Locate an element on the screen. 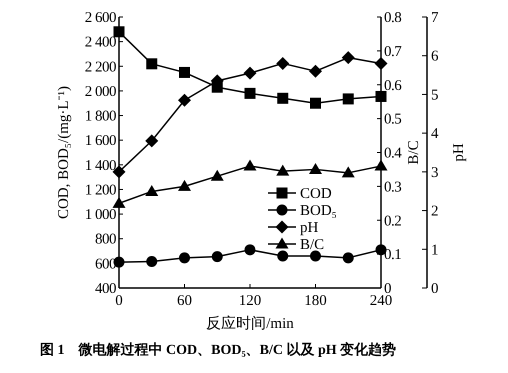  y2-axis-title: B/C is located at coordinates (414, 152).